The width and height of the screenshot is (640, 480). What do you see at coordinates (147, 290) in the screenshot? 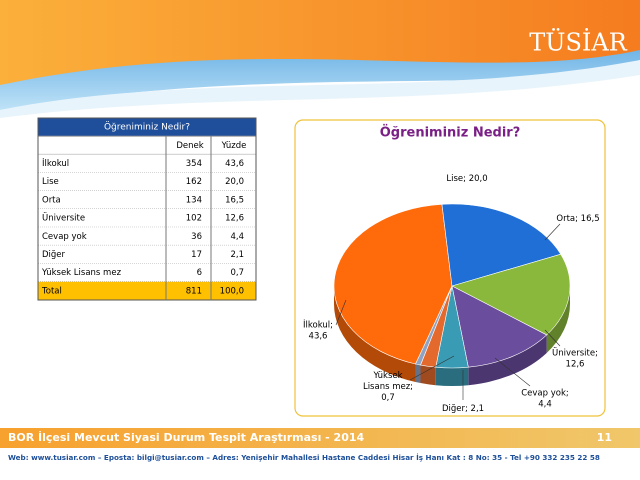
I see `total-row-bg` at bounding box center [147, 290].